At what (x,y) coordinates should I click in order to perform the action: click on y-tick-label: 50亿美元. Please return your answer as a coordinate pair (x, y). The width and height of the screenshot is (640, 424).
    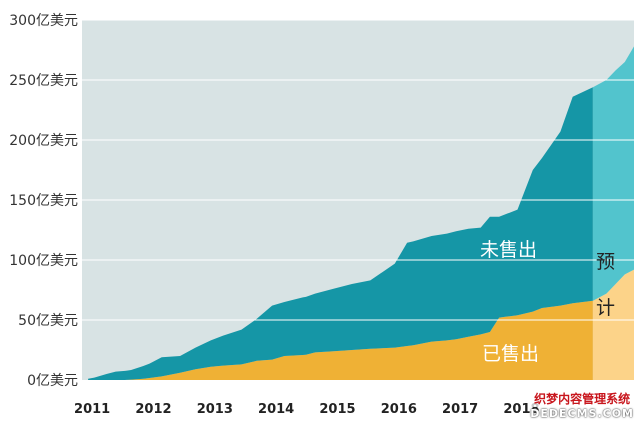
    Looking at the image, I should click on (48, 321).